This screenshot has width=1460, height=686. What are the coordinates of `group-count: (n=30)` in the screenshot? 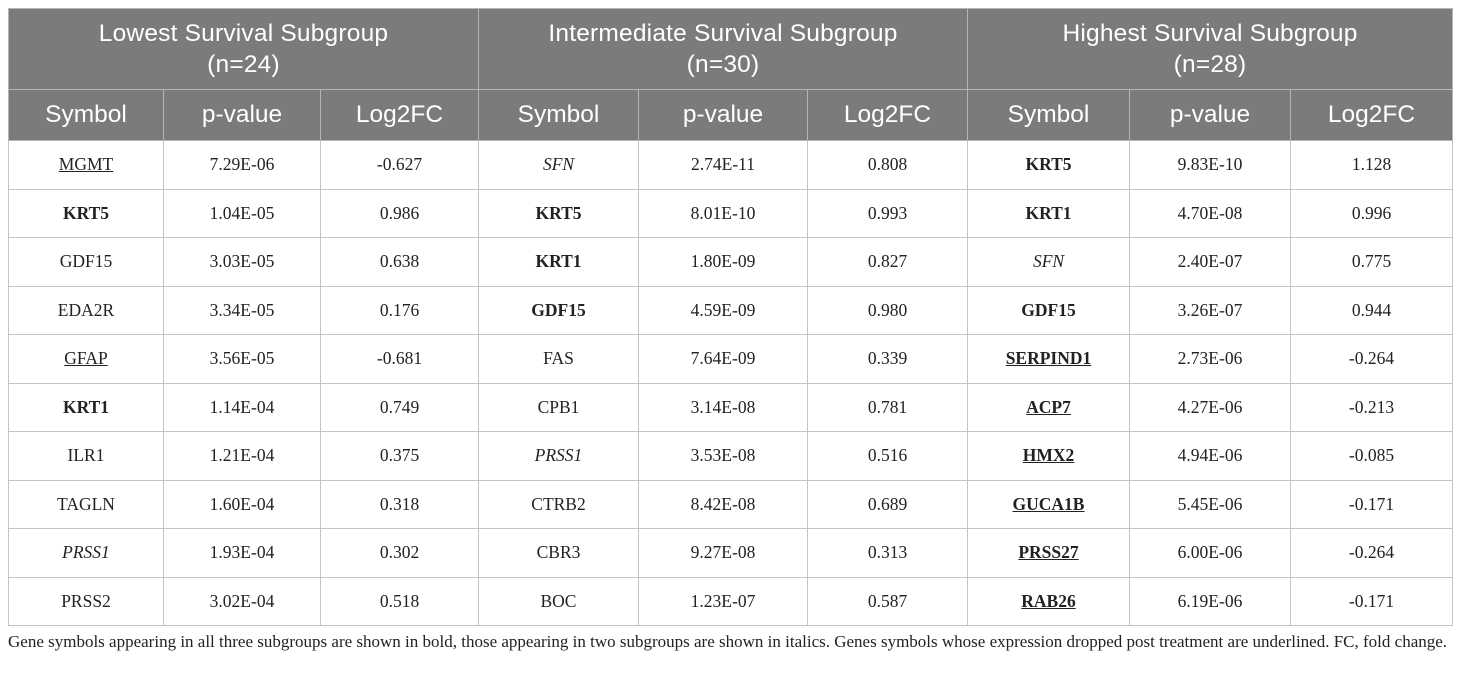 It's located at (723, 64).